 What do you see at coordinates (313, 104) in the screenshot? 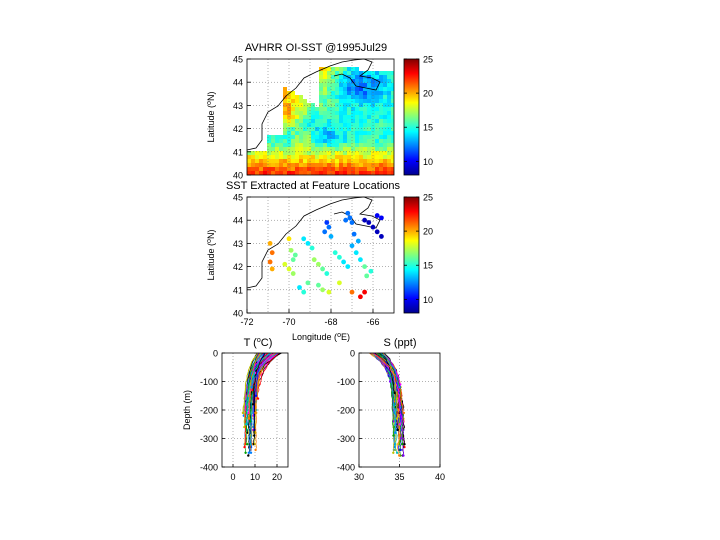
I see `coastline` at bounding box center [313, 104].